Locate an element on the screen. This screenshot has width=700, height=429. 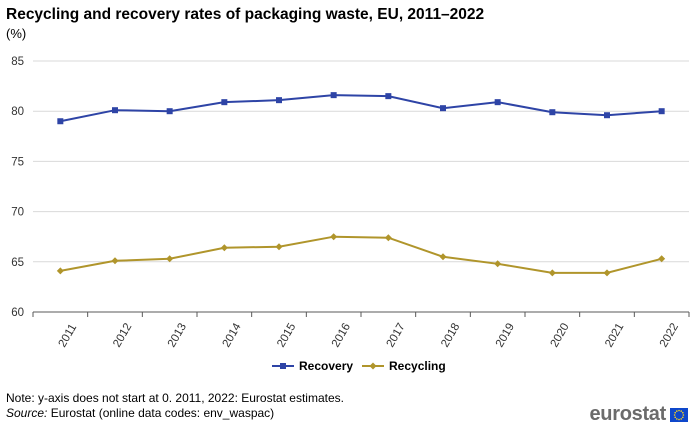
eu-flag-icon is located at coordinates (679, 414).